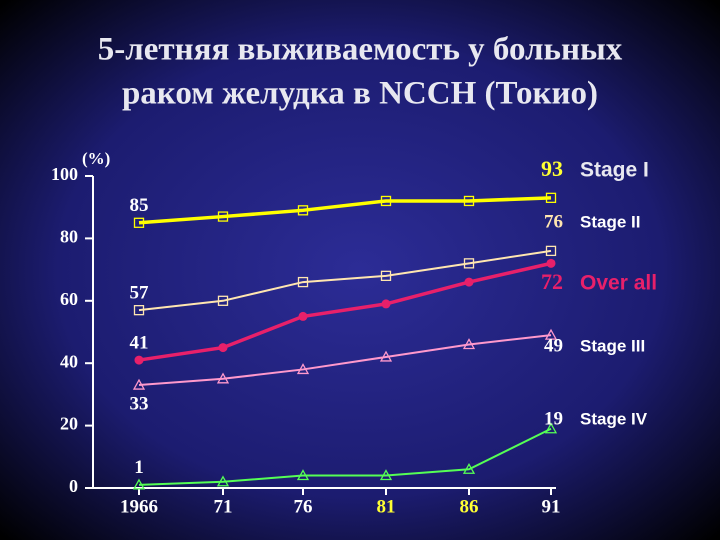 This screenshot has width=720, height=540. Describe the element at coordinates (64, 174) in the screenshot. I see `y-tick-label: 100` at that location.